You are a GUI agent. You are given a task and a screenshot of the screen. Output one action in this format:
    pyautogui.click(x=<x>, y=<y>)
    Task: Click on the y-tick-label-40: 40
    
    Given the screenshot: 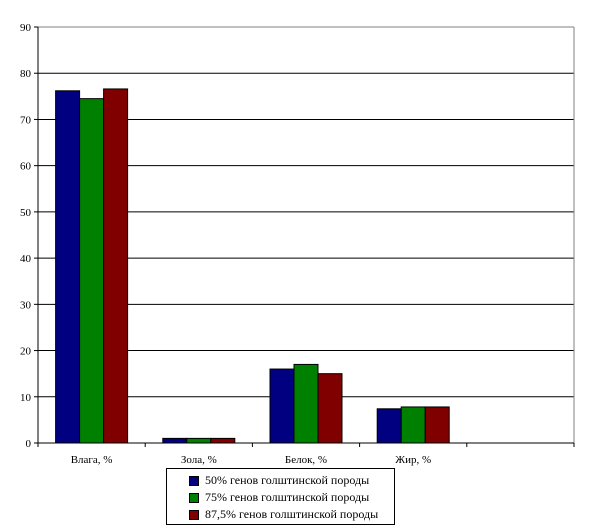 What is the action you would take?
    pyautogui.click(x=26, y=259)
    